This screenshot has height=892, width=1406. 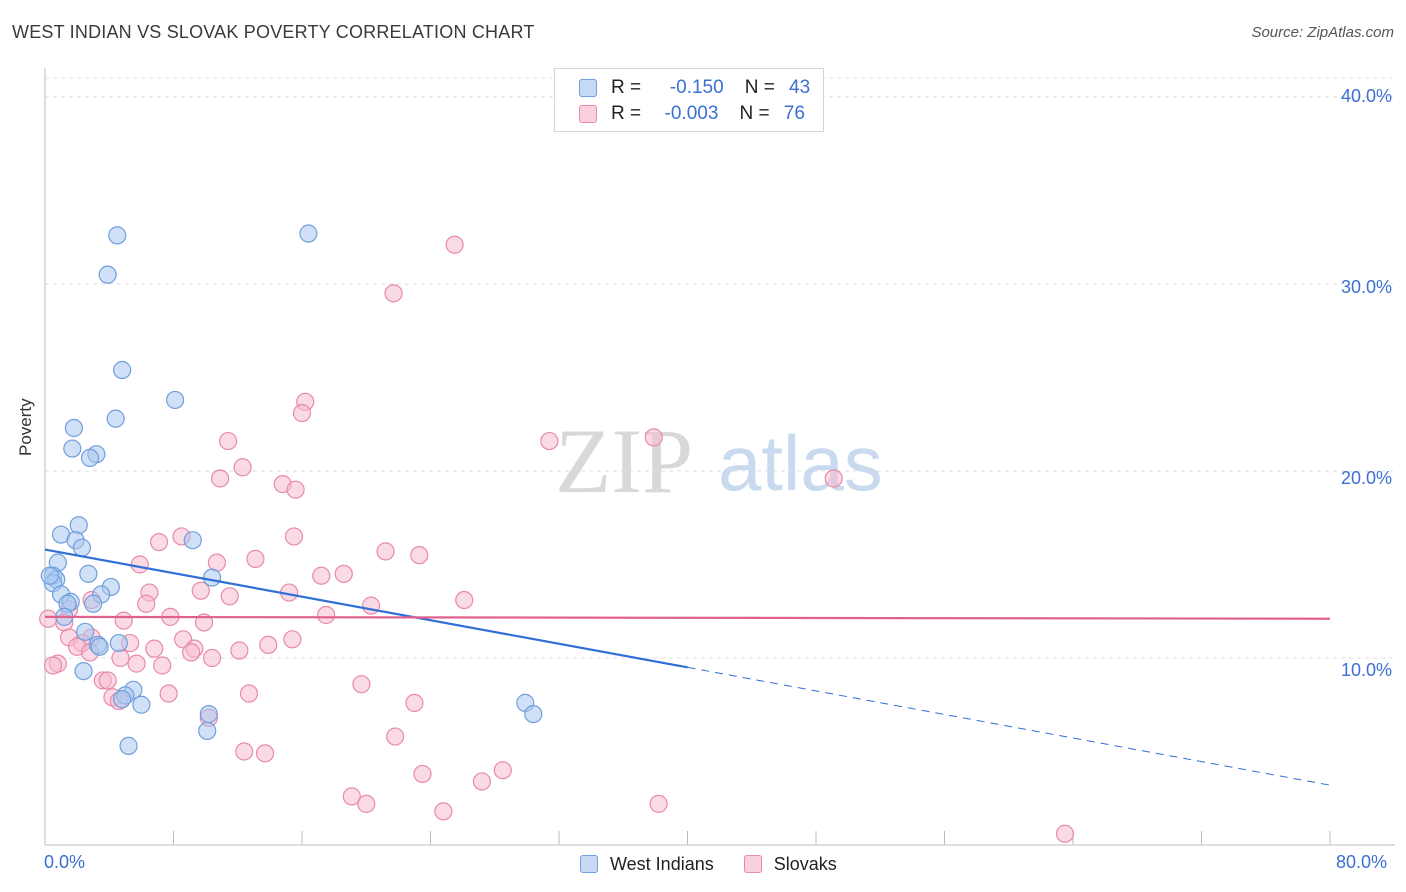 I want to click on watermark-atlas: atlas, so click(x=800, y=463).